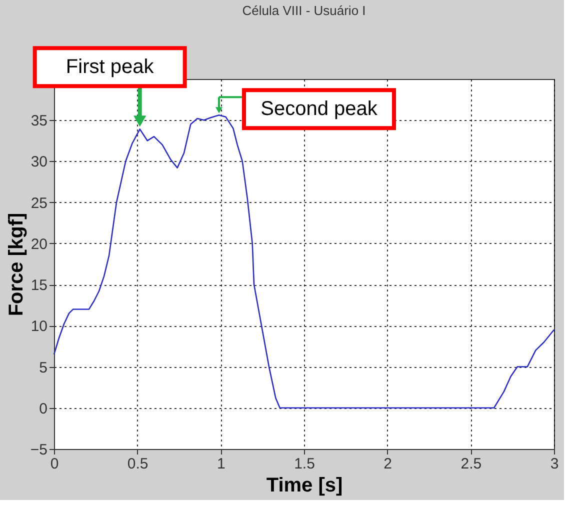  Describe the element at coordinates (137, 464) in the screenshot. I see `x-tick-label: 0.5` at that location.